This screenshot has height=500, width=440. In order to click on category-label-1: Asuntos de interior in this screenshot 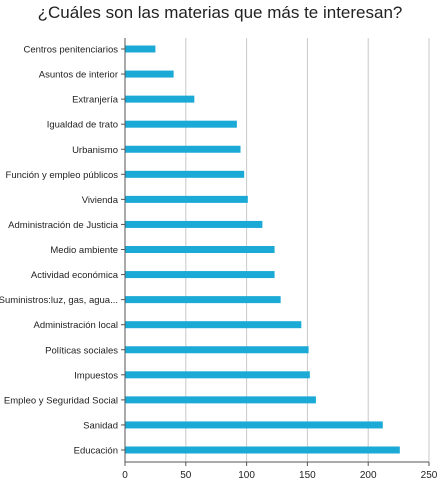, I will do `click(78, 75)`.